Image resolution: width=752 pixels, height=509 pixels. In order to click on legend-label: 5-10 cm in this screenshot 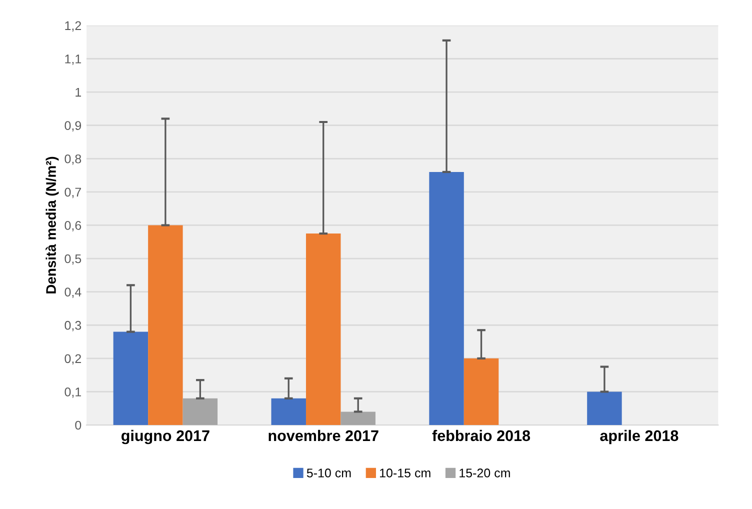, I will do `click(328, 473)`.